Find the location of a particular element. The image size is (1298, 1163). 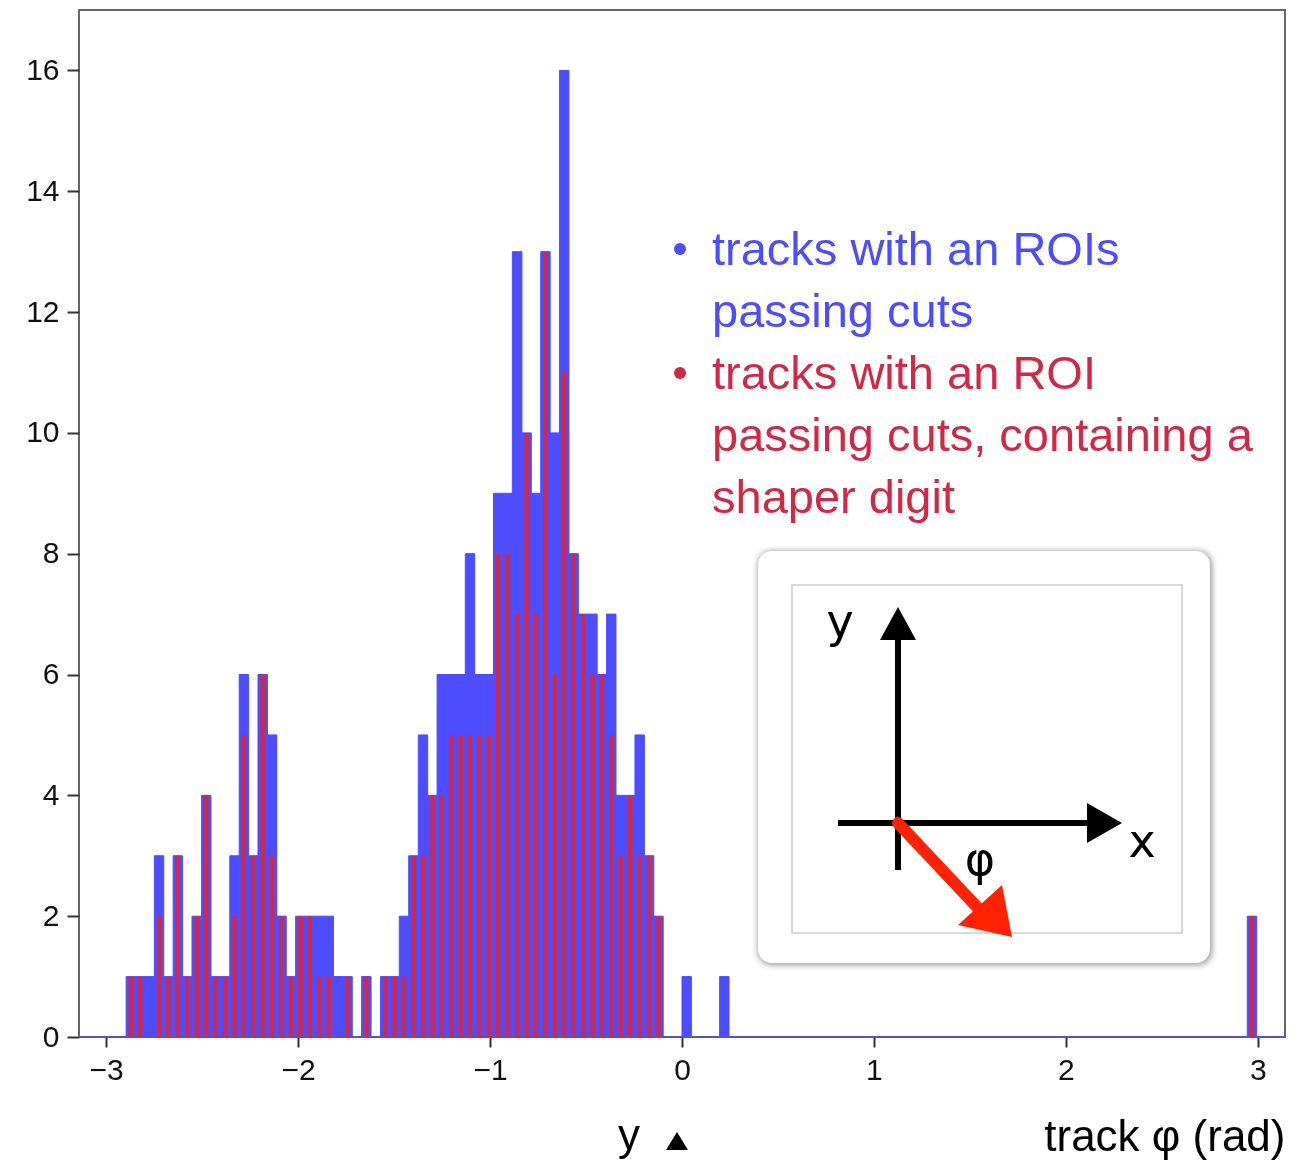

y-tick-label: 2 is located at coordinates (51, 915).